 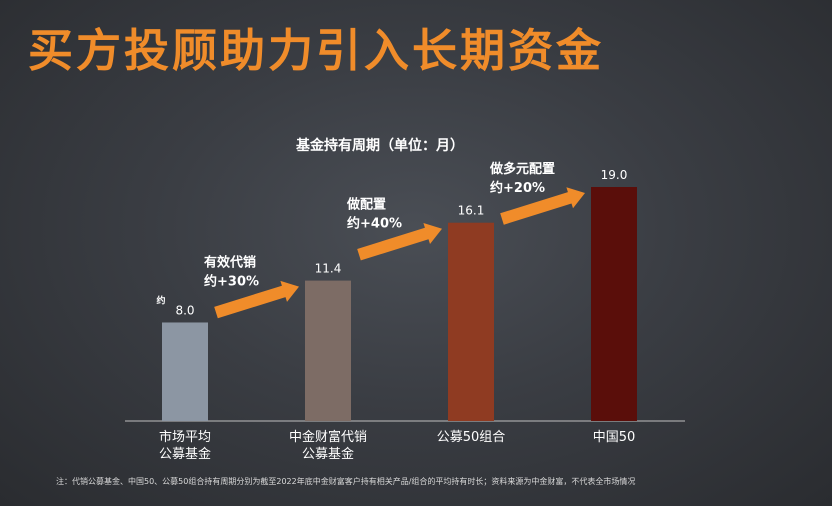 What do you see at coordinates (366, 205) in the screenshot?
I see `annotation-text-2: 做配置` at bounding box center [366, 205].